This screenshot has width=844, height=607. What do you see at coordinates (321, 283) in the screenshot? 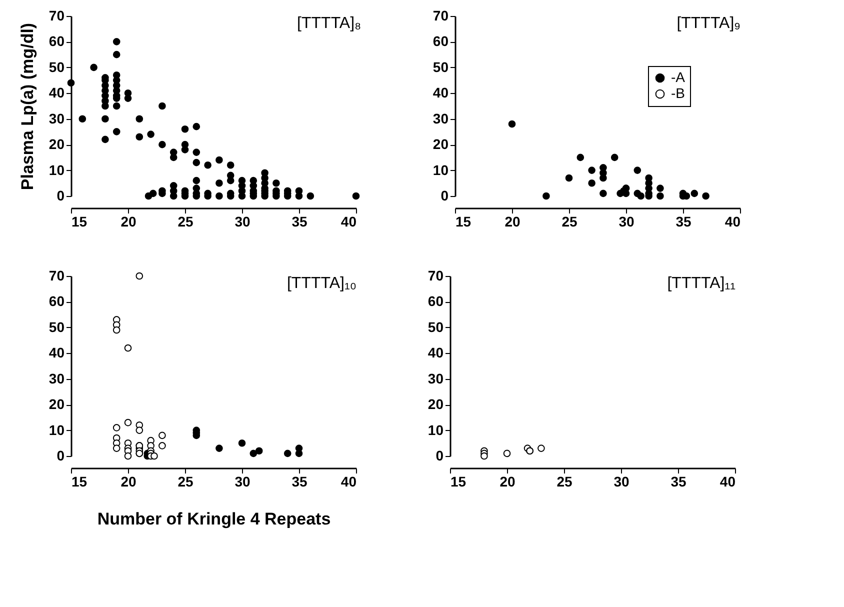
I see `chart-title: [TTTTA]₁₀` at bounding box center [321, 283].